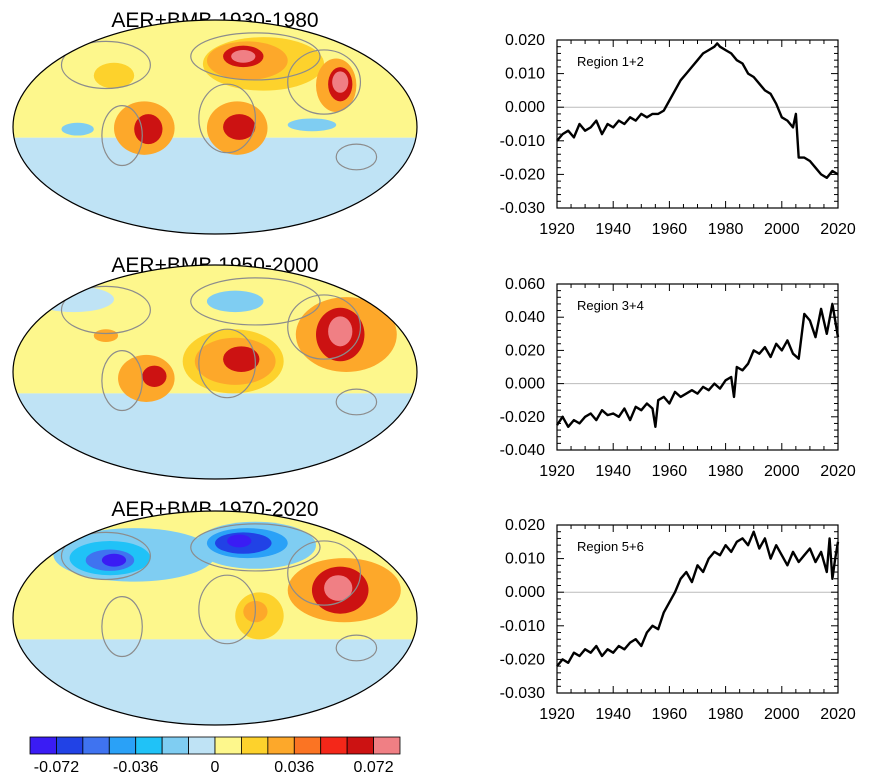  Describe the element at coordinates (522, 450) in the screenshot. I see `y-tick-label: -0.040` at that location.